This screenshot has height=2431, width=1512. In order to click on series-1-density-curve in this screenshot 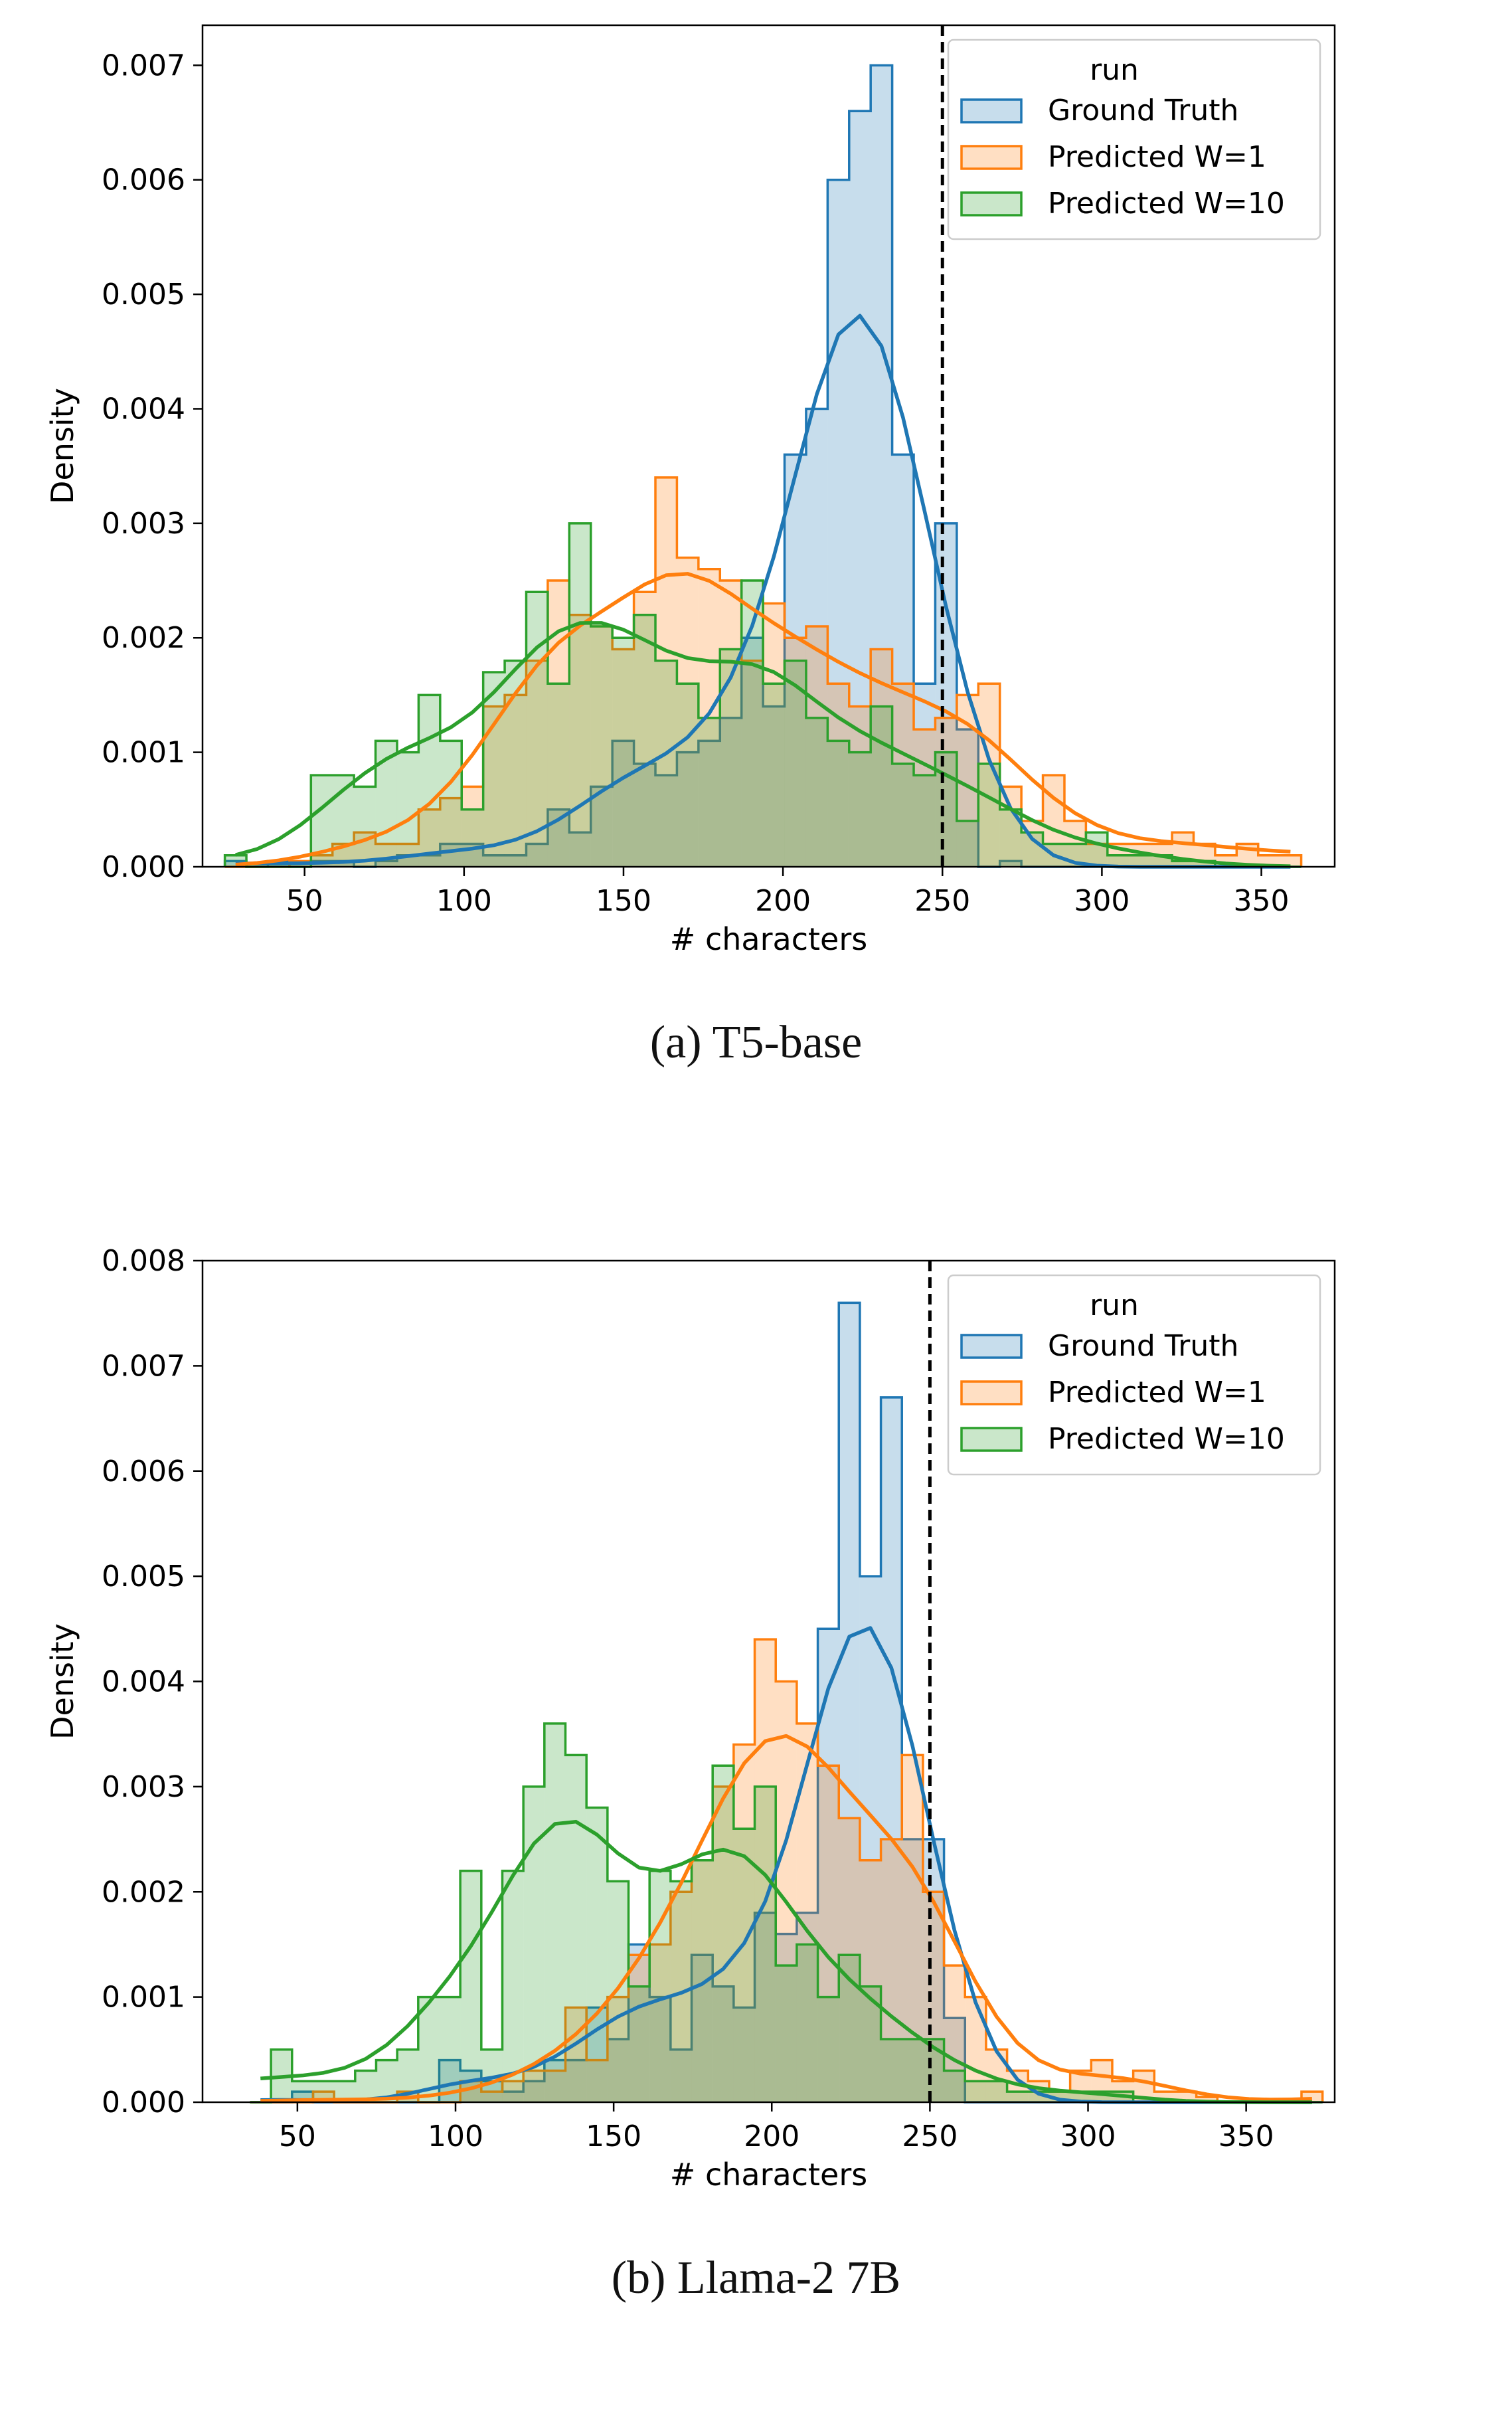, I will do `click(786, 1918)`.